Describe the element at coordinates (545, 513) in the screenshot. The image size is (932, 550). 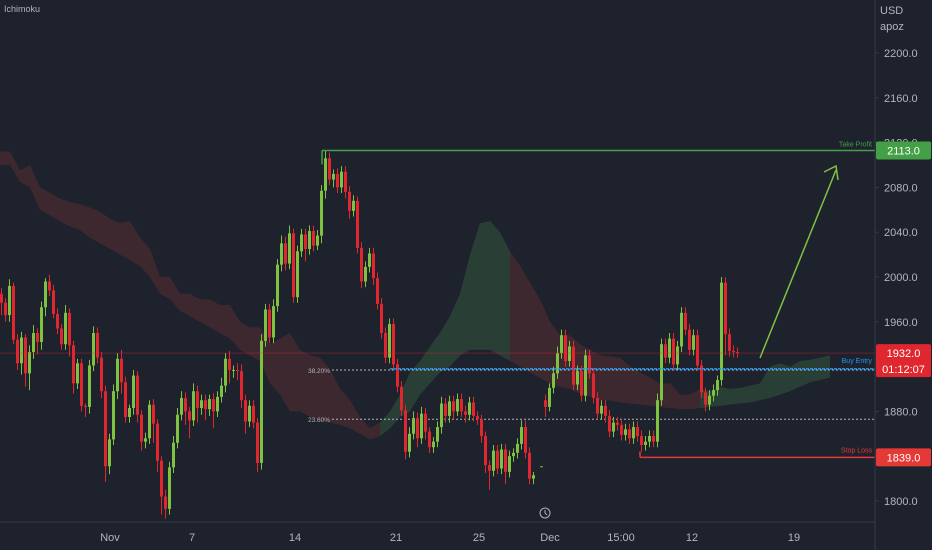
I see `clock-icon` at that location.